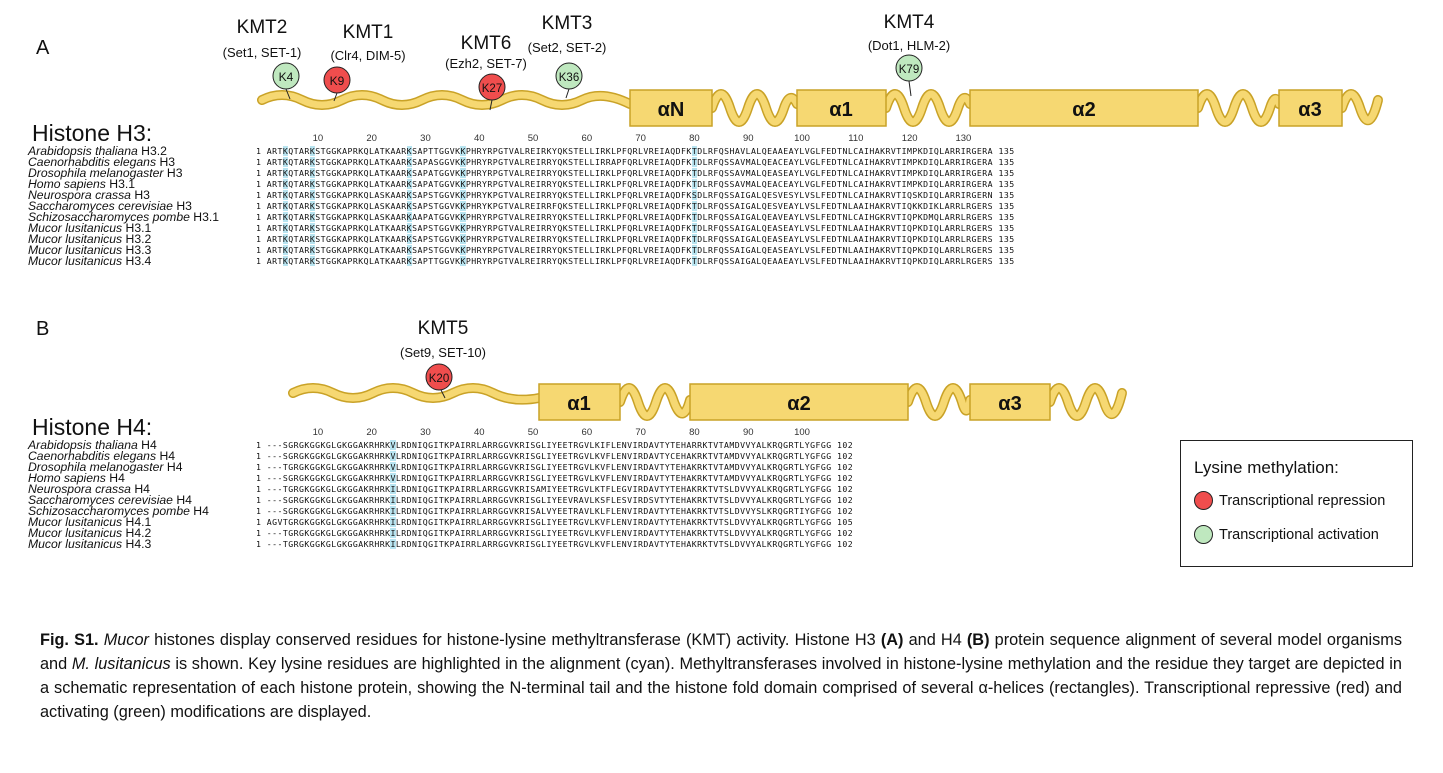 The width and height of the screenshot is (1443, 773). Describe the element at coordinates (909, 22) in the screenshot. I see `kmt4-name: KMT4` at that location.